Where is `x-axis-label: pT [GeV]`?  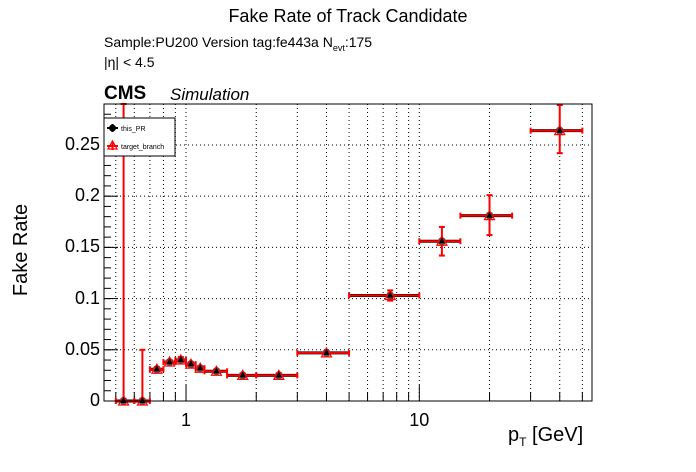
x-axis-label: pT [GeV] is located at coordinates (545, 436).